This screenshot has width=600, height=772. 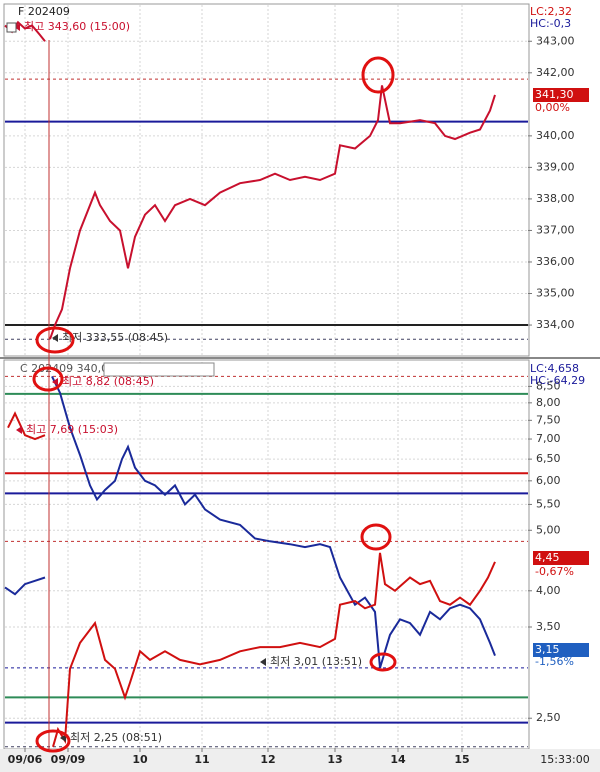 I want to click on x-tick-label: 12, so click(x=267, y=759).